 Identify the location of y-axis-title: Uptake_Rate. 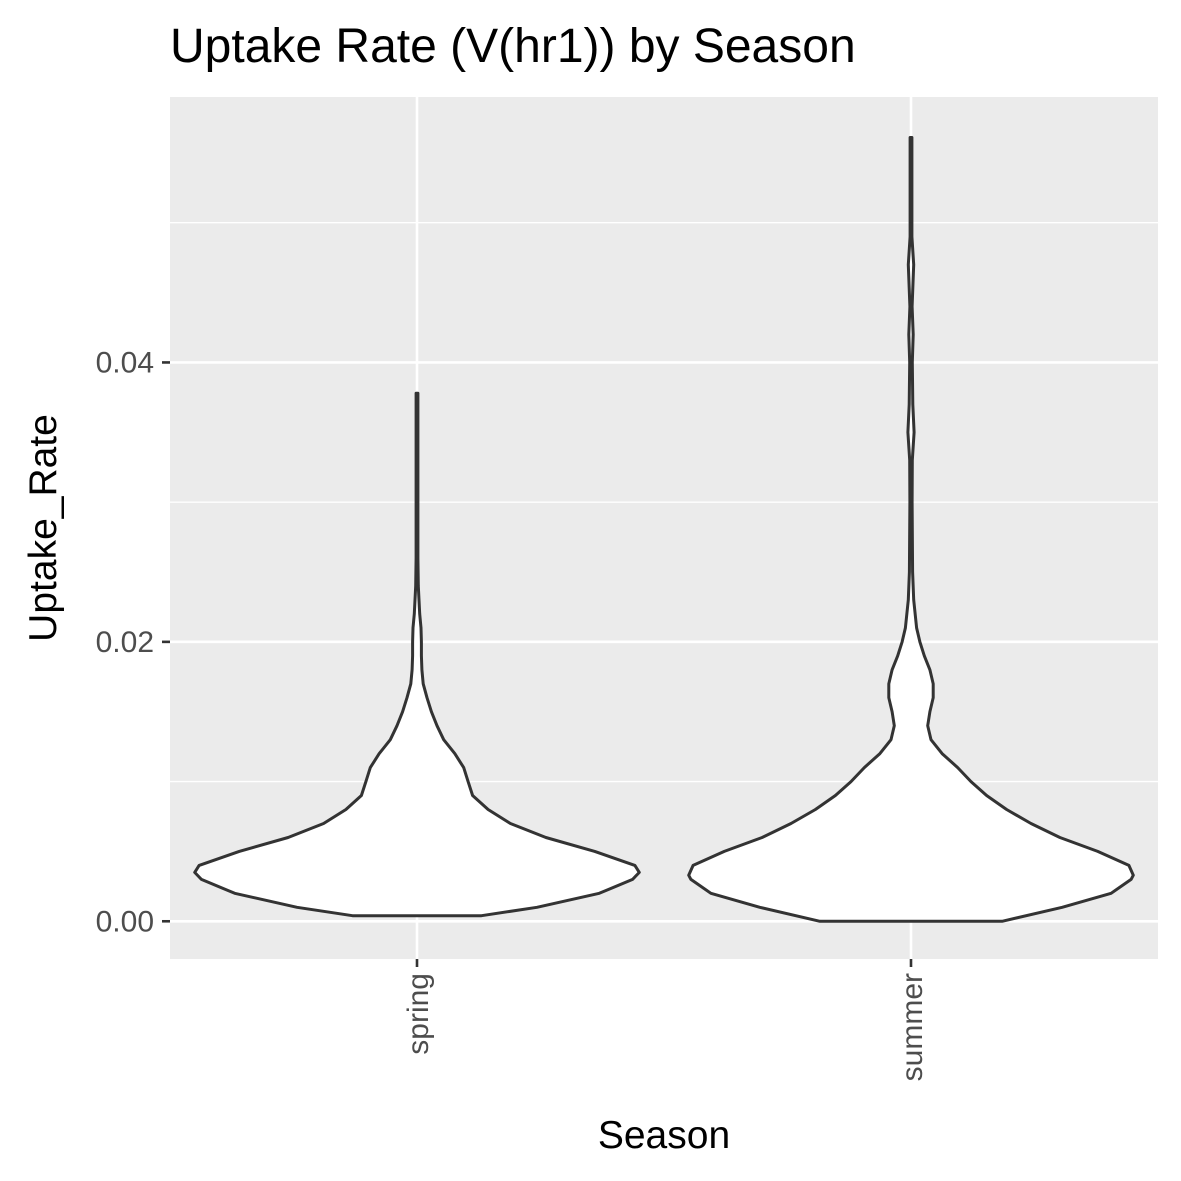
(43, 528).